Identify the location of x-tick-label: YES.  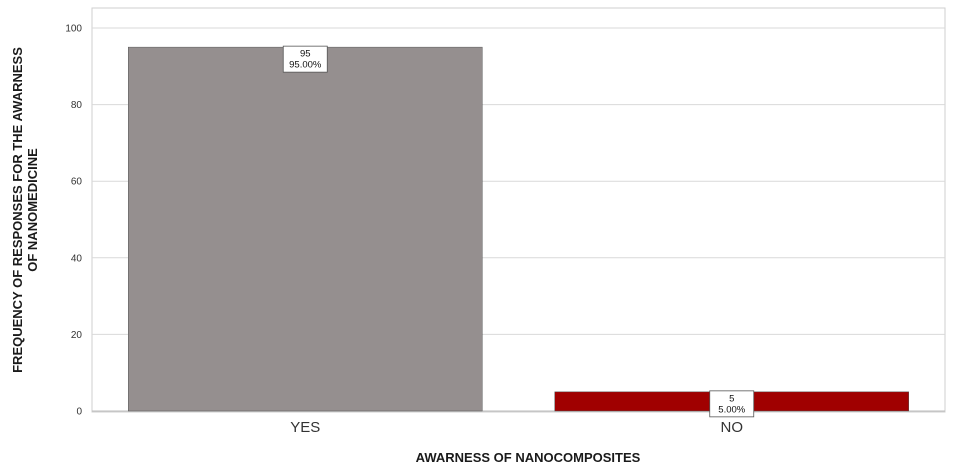
(305, 427).